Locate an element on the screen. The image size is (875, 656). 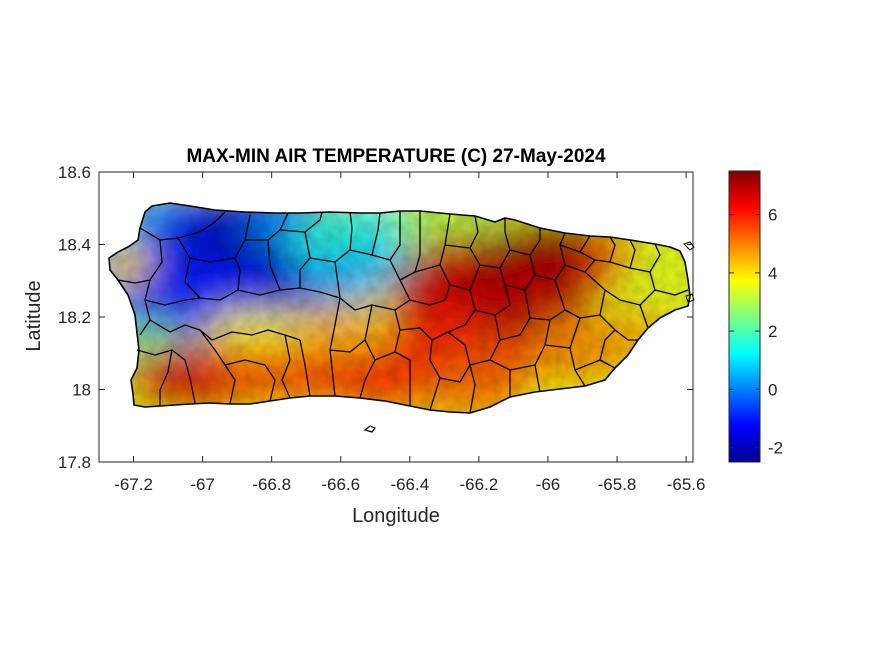
y-tick-label: 17.8 is located at coordinates (74, 462).